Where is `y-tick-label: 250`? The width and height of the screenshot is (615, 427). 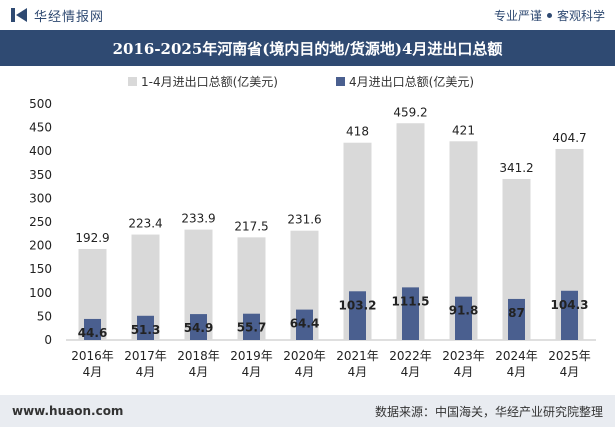 y-tick-label: 250 is located at coordinates (40, 222).